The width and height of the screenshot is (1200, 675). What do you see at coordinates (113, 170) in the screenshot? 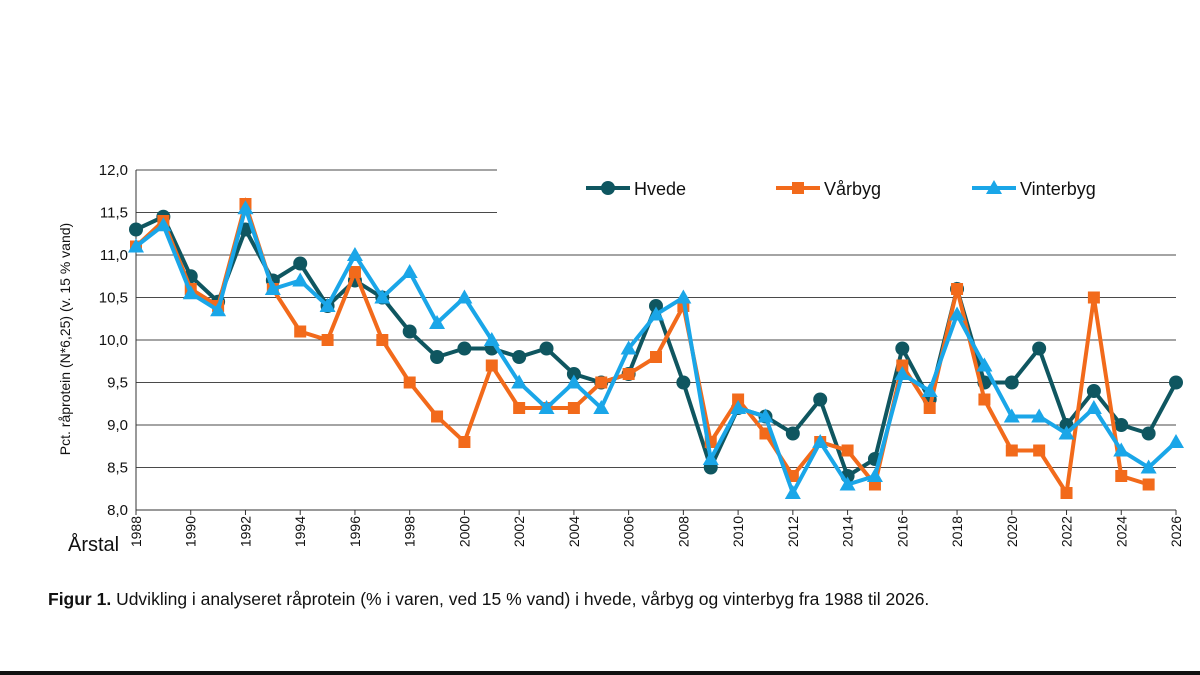
I see `y-tick-label: 12,0` at bounding box center [113, 170].